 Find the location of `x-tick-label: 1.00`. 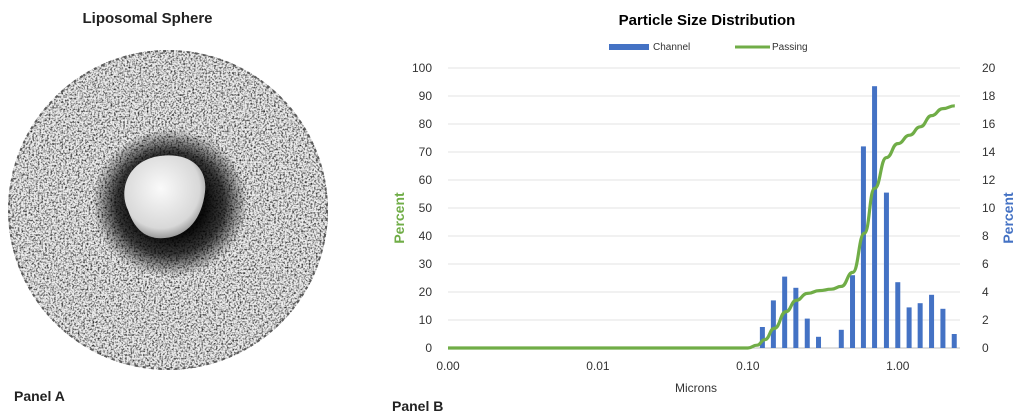

x-tick-label: 1.00 is located at coordinates (898, 366).